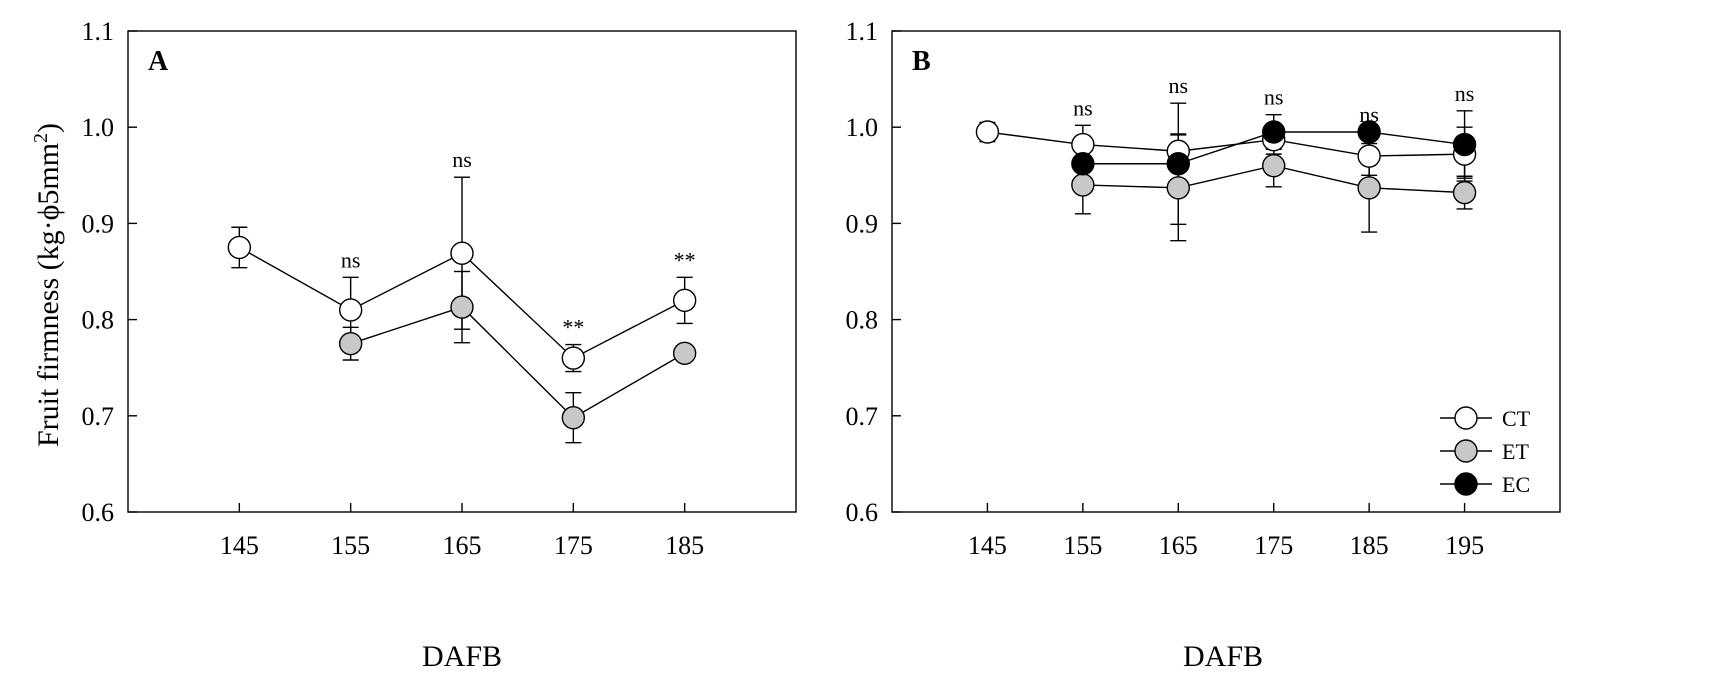 Image resolution: width=1727 pixels, height=678 pixels. Describe the element at coordinates (862, 127) in the screenshot. I see `panel-b-y-tick-label: 1.0` at that location.